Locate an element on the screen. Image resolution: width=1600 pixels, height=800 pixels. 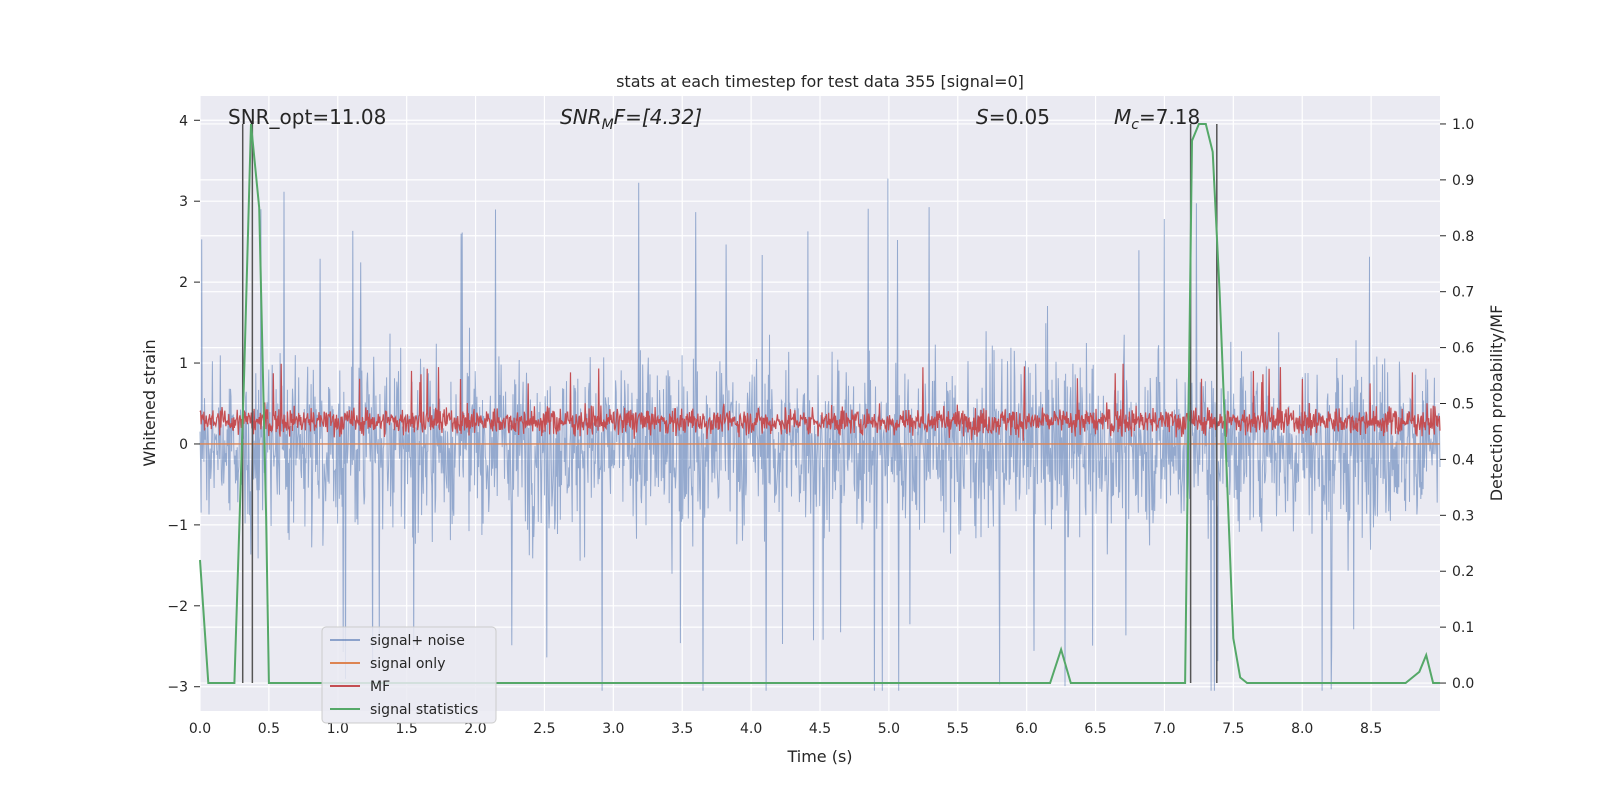
y-tick-label-right: 0.1 is located at coordinates (1463, 628).